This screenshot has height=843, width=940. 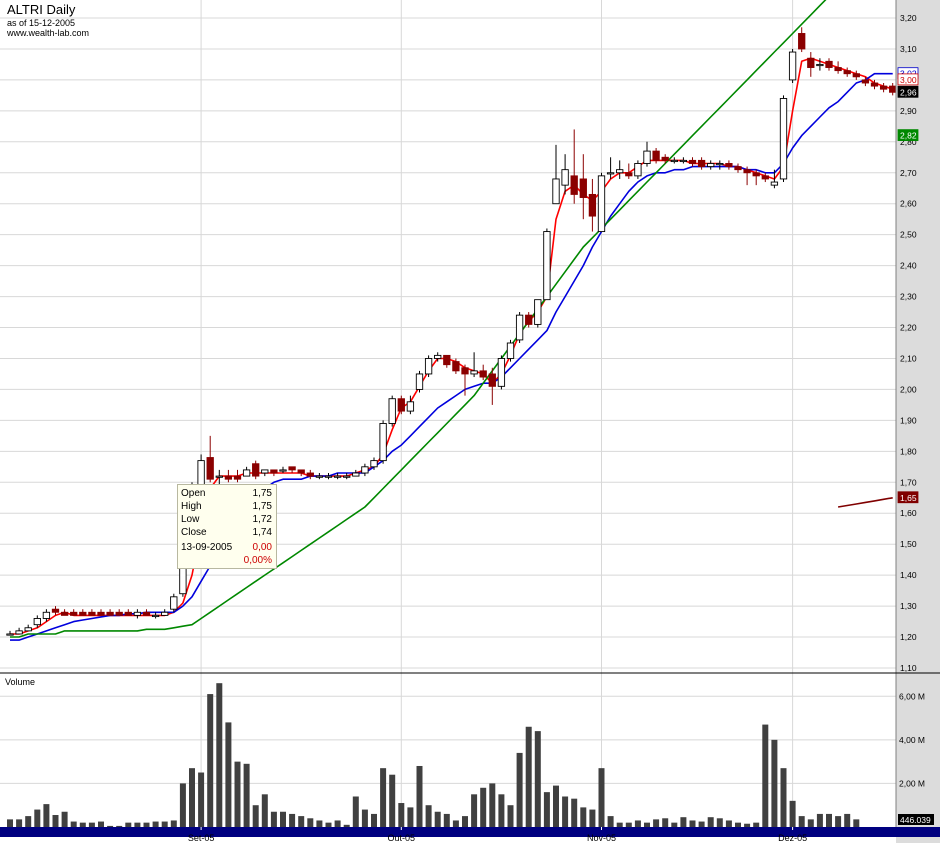 What do you see at coordinates (908, 513) in the screenshot?
I see `price-tick-label: 1,60` at bounding box center [908, 513].